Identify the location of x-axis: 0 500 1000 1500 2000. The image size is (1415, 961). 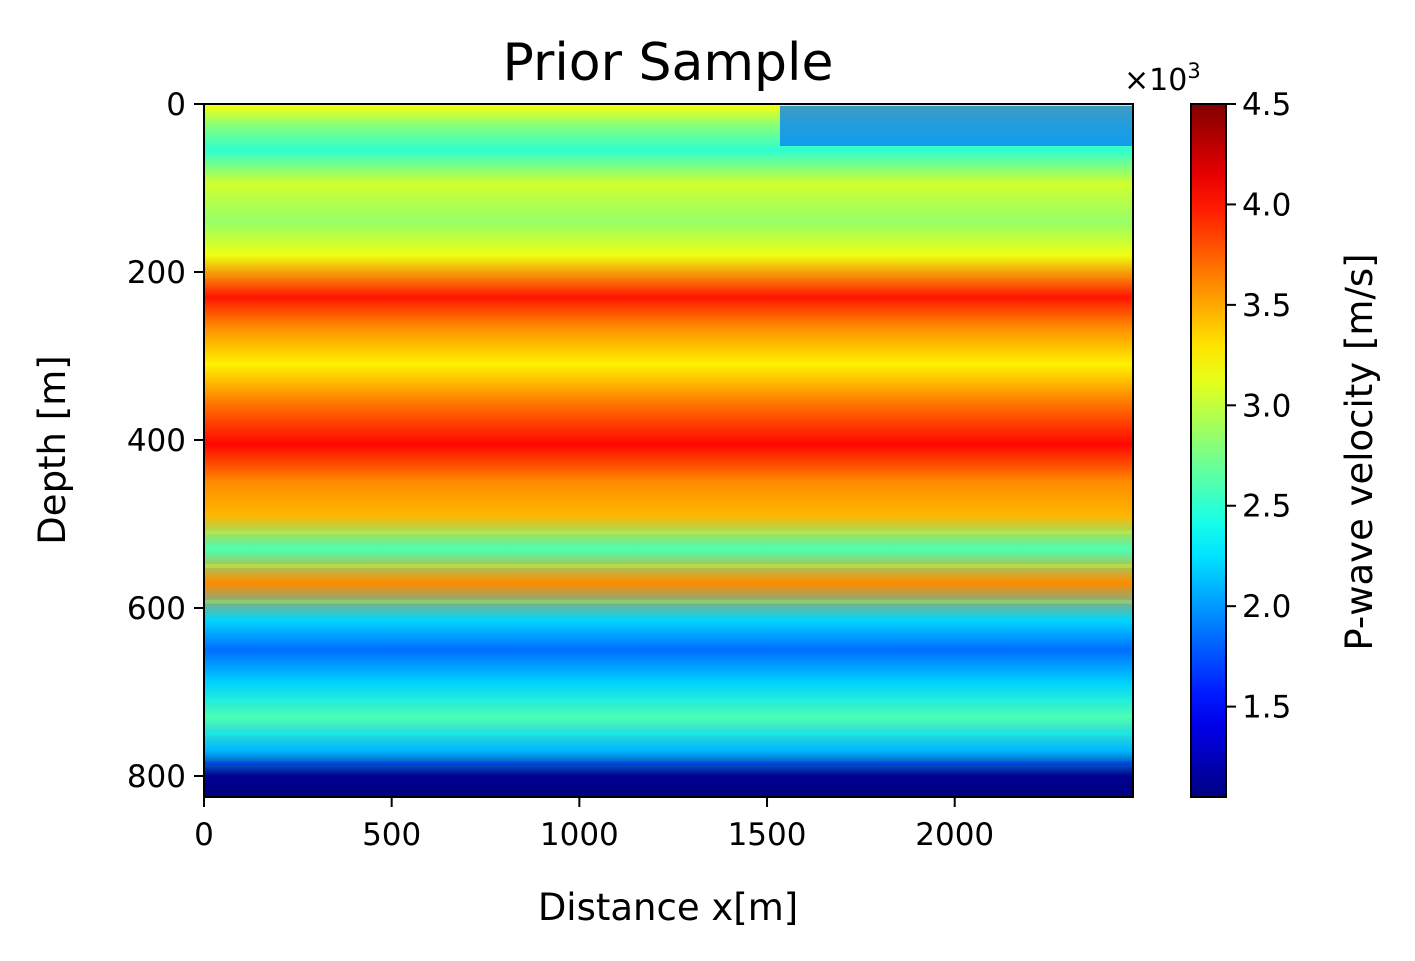
(594, 825).